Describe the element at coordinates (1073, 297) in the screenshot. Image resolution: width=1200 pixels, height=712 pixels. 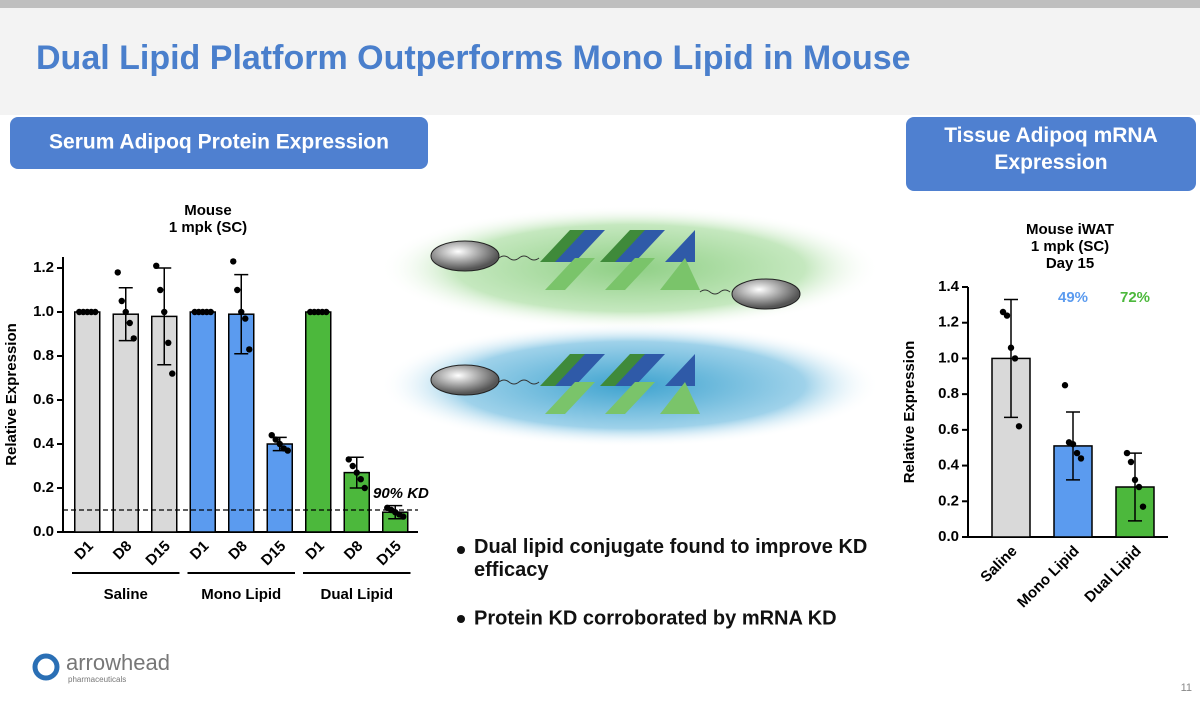
I see `kd-label: 49%` at that location.